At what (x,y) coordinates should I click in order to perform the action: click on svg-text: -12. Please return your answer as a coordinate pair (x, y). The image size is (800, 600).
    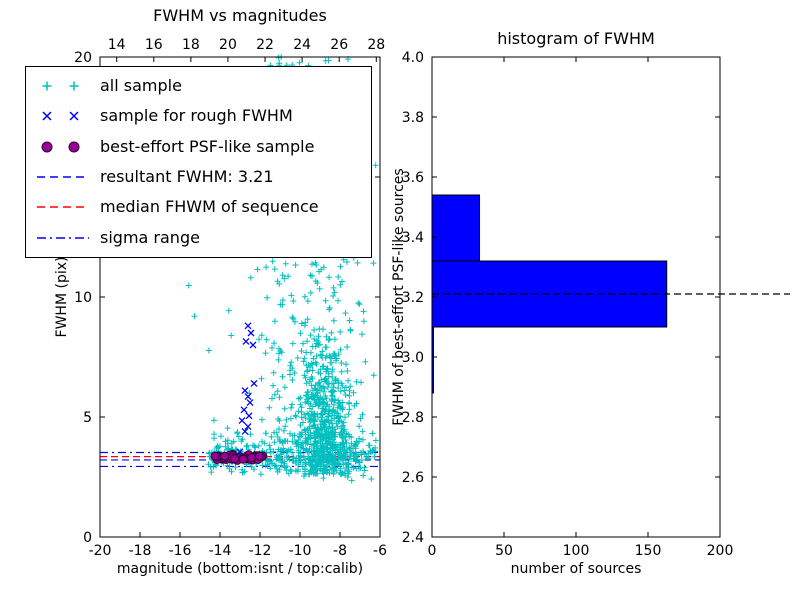
    Looking at the image, I should click on (260, 551).